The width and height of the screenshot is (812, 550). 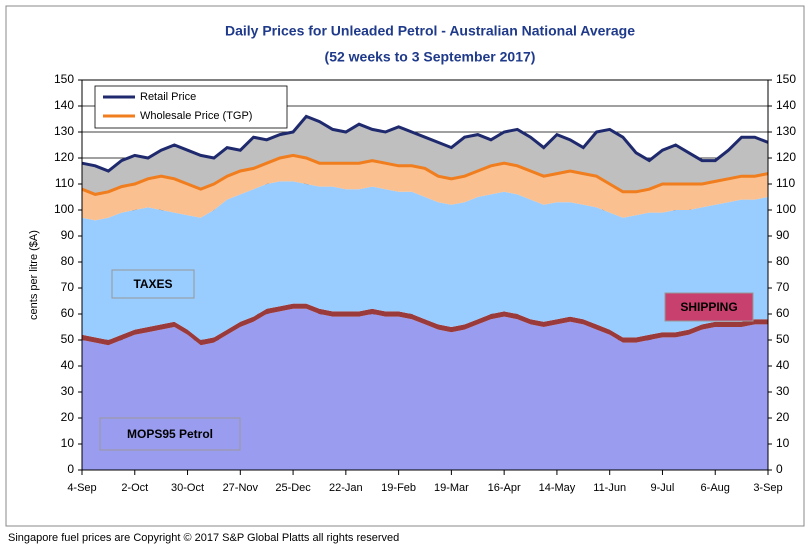 What do you see at coordinates (168, 97) in the screenshot?
I see `legend-label: Retail Price` at bounding box center [168, 97].